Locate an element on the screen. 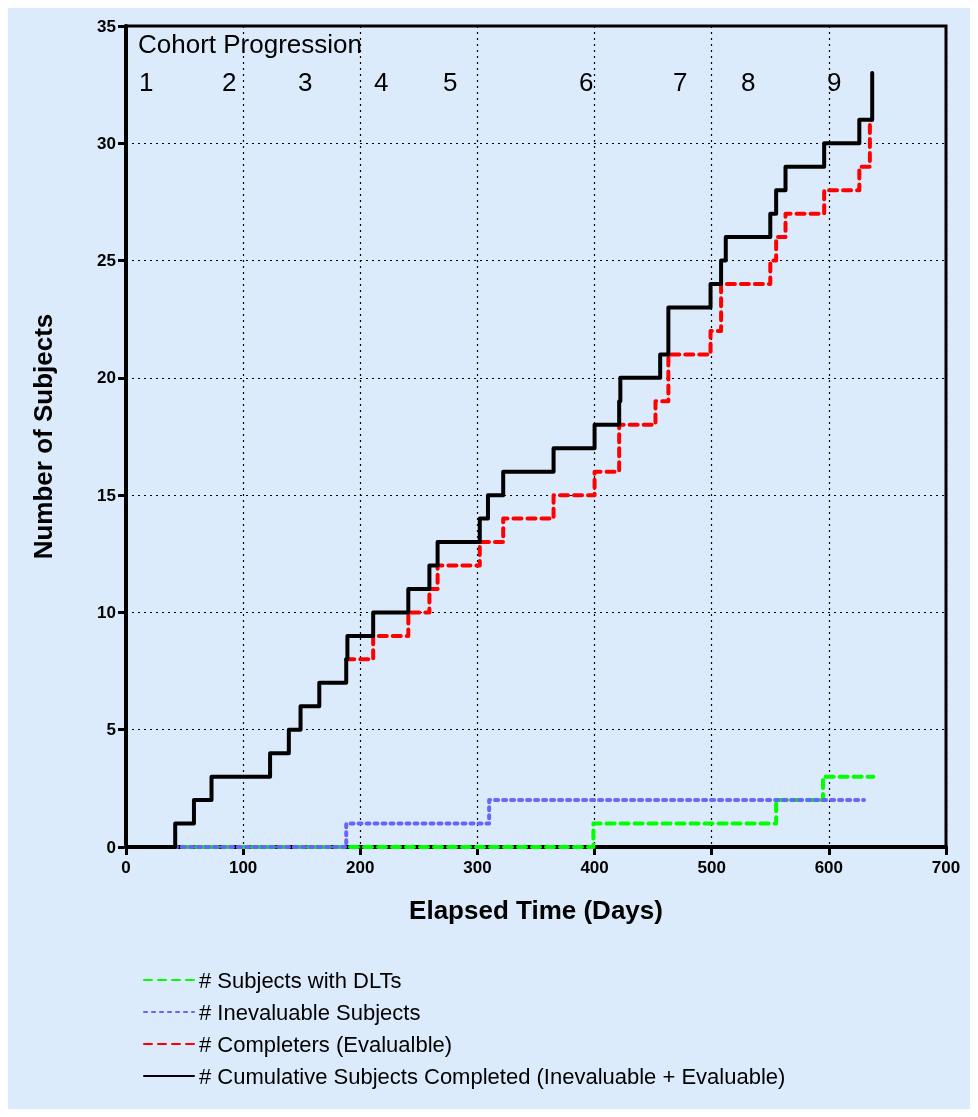  y-tick-label: 35 is located at coordinates (106, 26).